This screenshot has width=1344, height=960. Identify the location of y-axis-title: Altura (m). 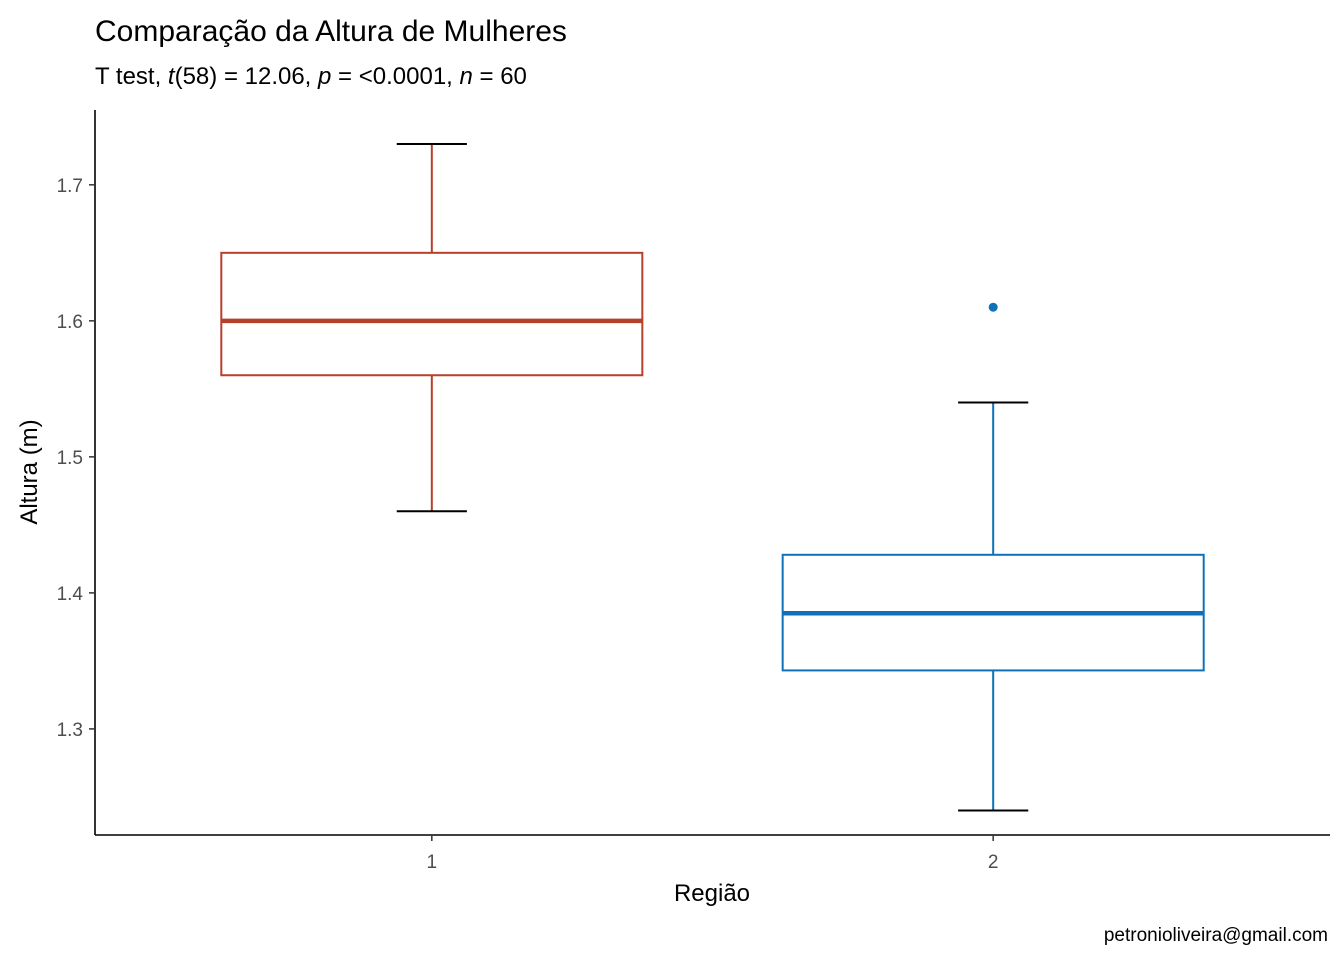
(29, 471).